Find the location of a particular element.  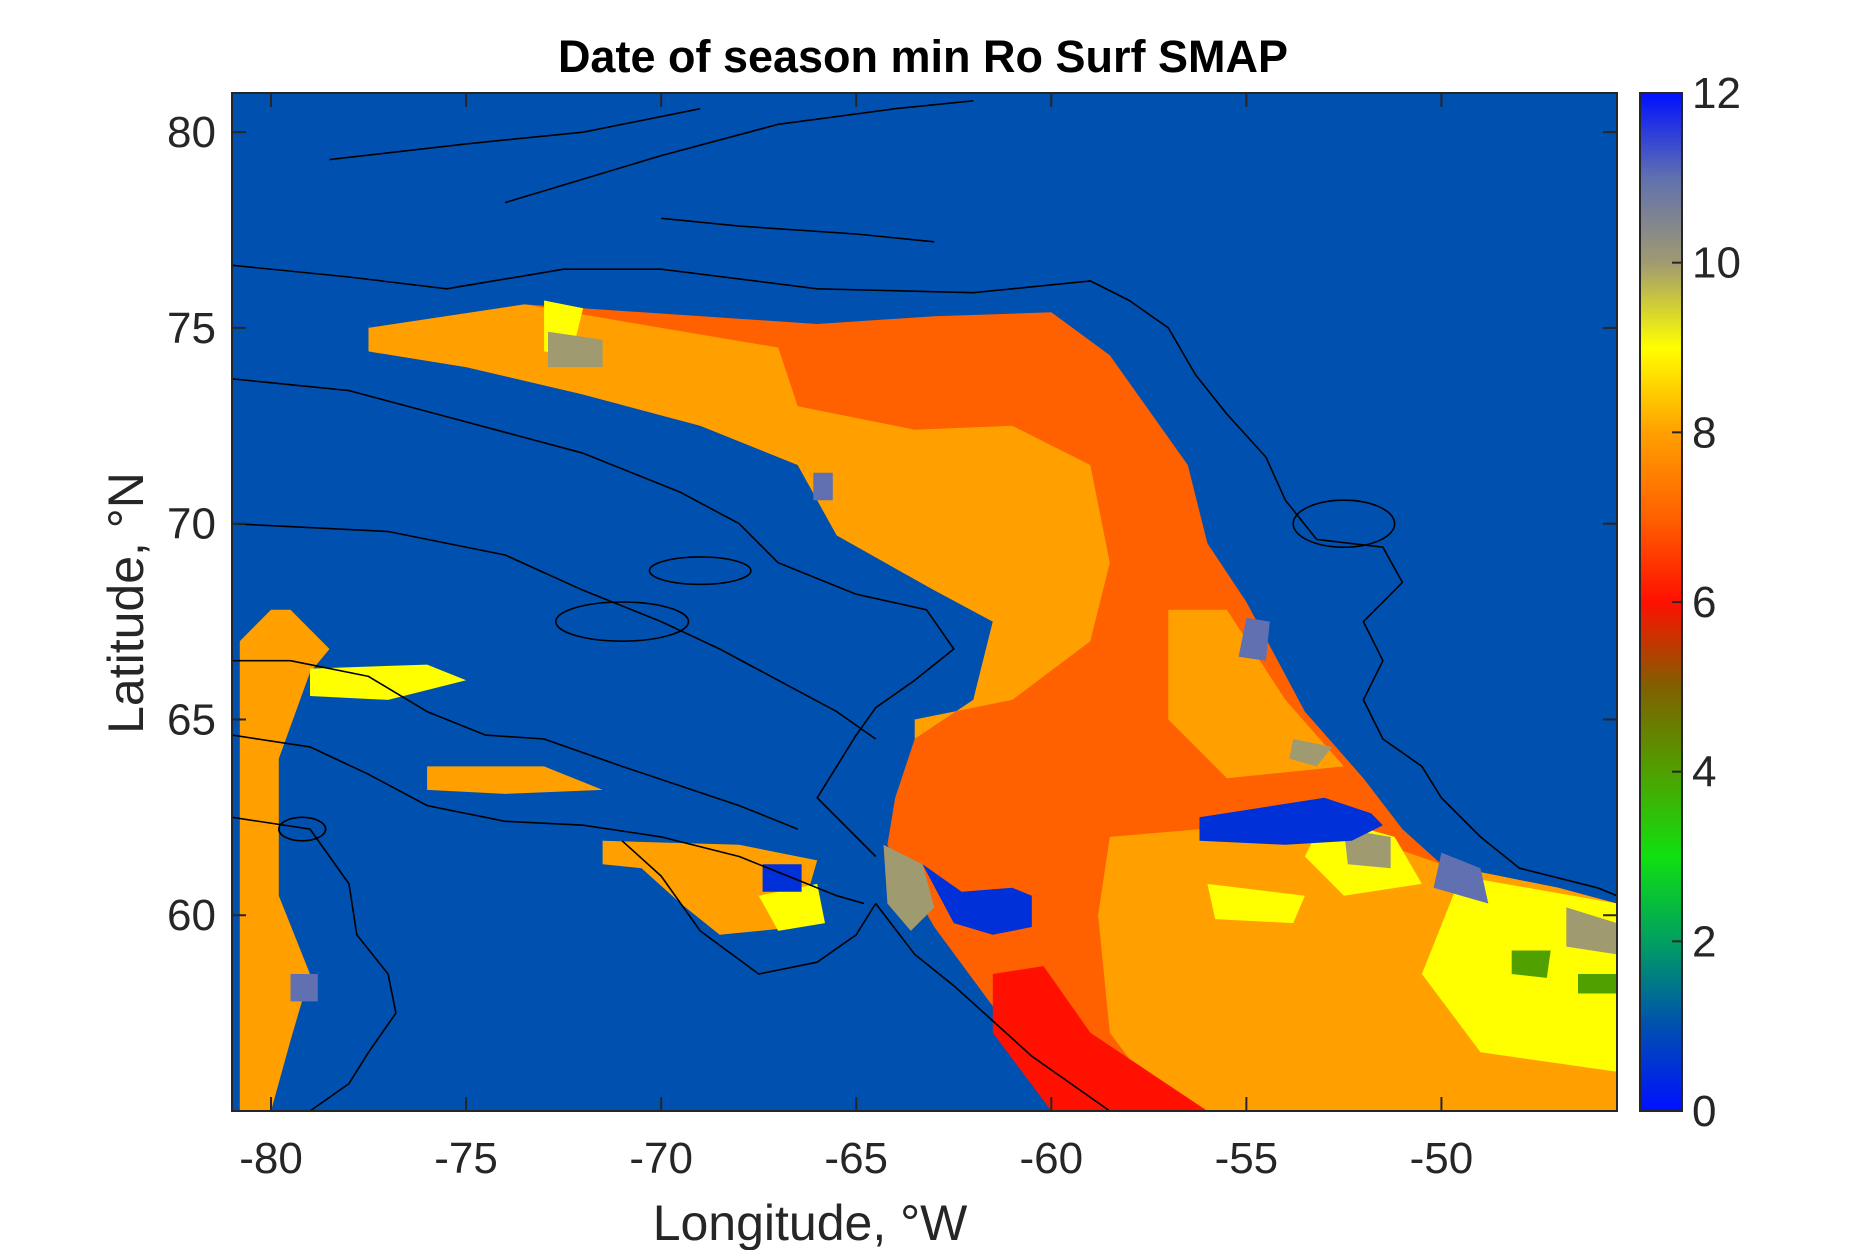

colorbar: 0 2 4 6 8 10 12 is located at coordinates (1690, 602).